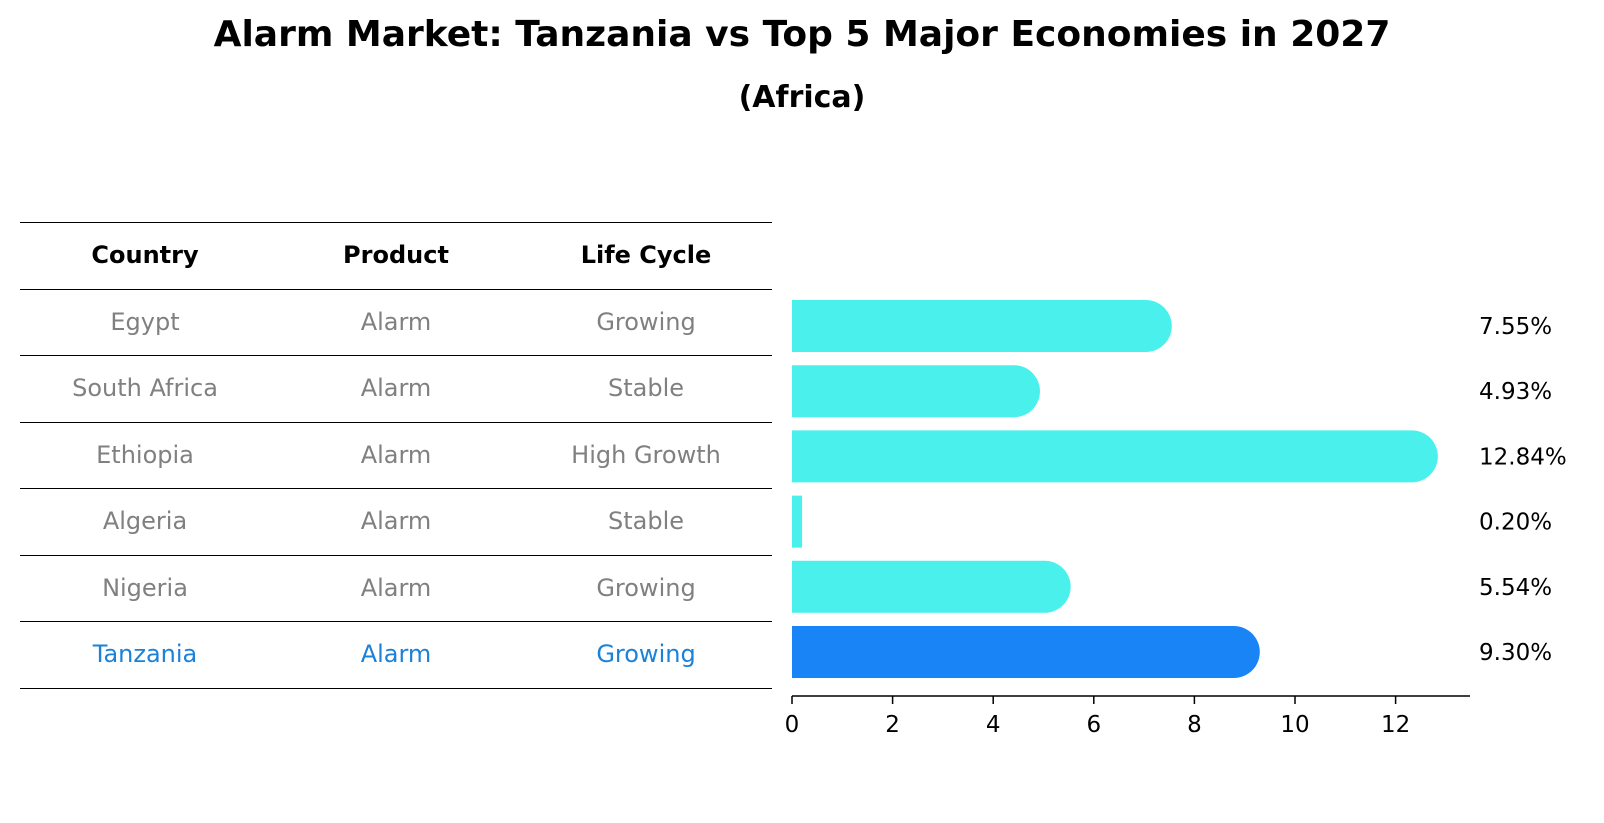 This screenshot has height=823, width=1604. What do you see at coordinates (792, 725) in the screenshot?
I see `x-tick-label: 0` at bounding box center [792, 725].